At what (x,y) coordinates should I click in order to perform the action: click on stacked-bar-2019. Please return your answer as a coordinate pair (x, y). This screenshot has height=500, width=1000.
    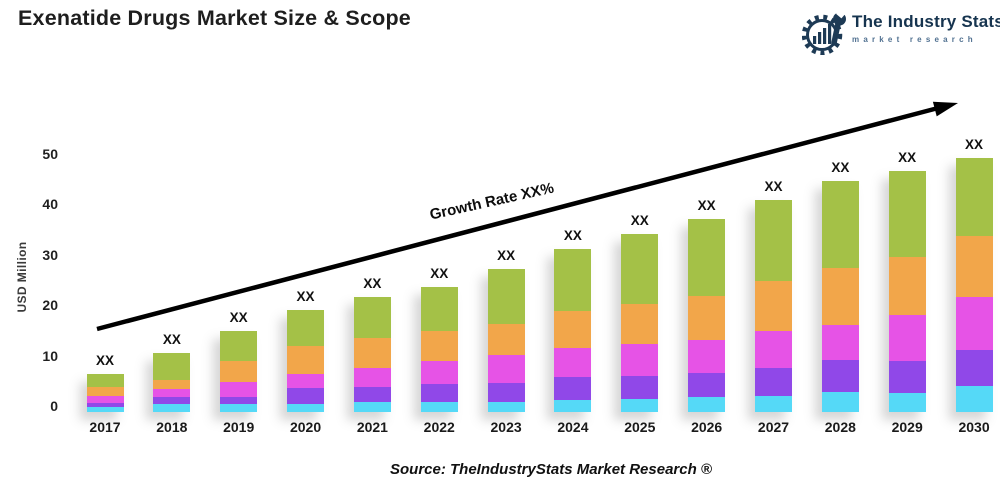
    Looking at the image, I should click on (239, 371).